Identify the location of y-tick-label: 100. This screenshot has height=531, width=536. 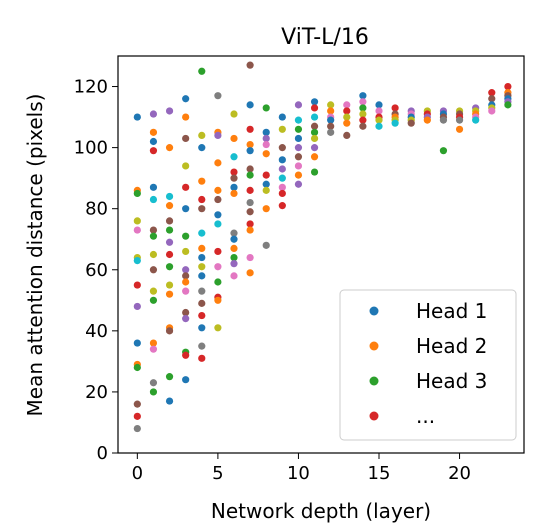
(91, 148).